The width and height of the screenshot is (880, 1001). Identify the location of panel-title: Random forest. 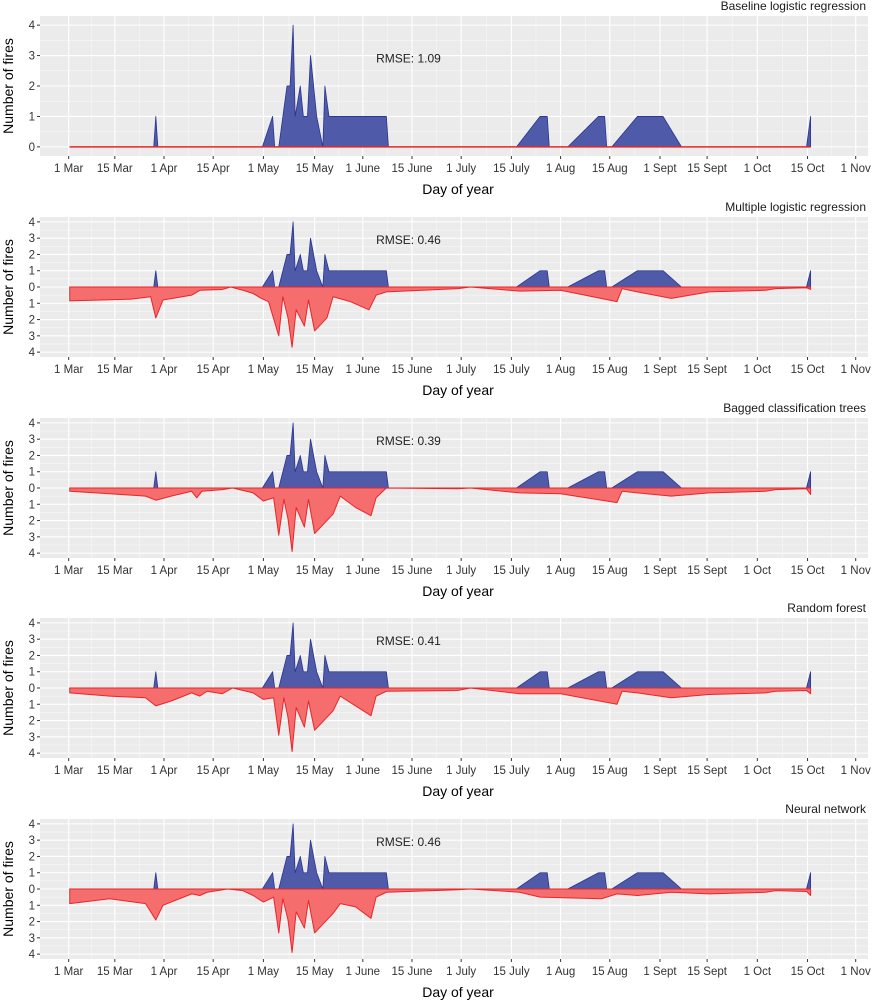
(826, 608).